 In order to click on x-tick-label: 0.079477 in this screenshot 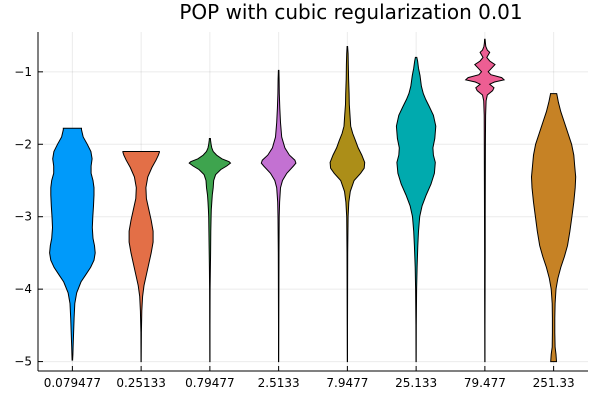, I will do `click(72, 383)`.